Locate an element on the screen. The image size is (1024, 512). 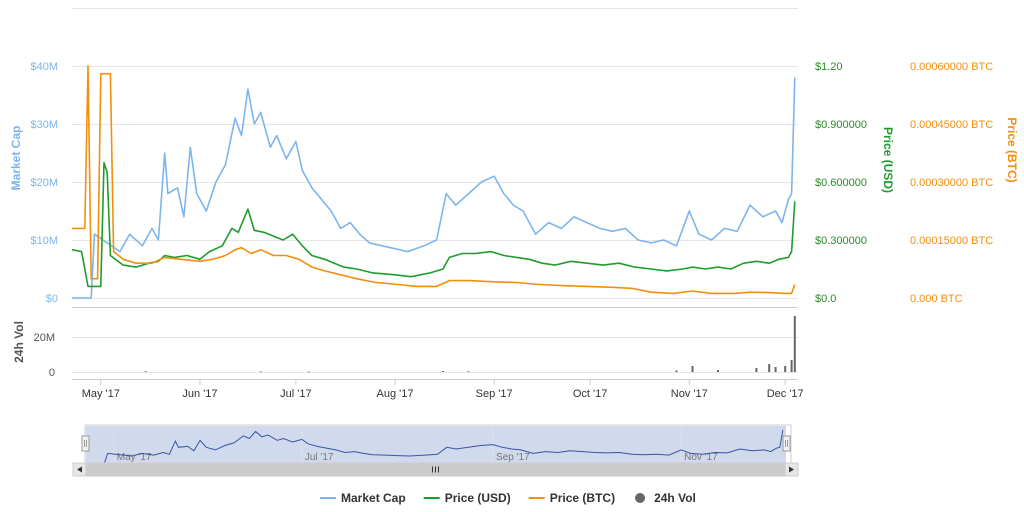
price-btc-tick: 0.000 BTC is located at coordinates (936, 299).